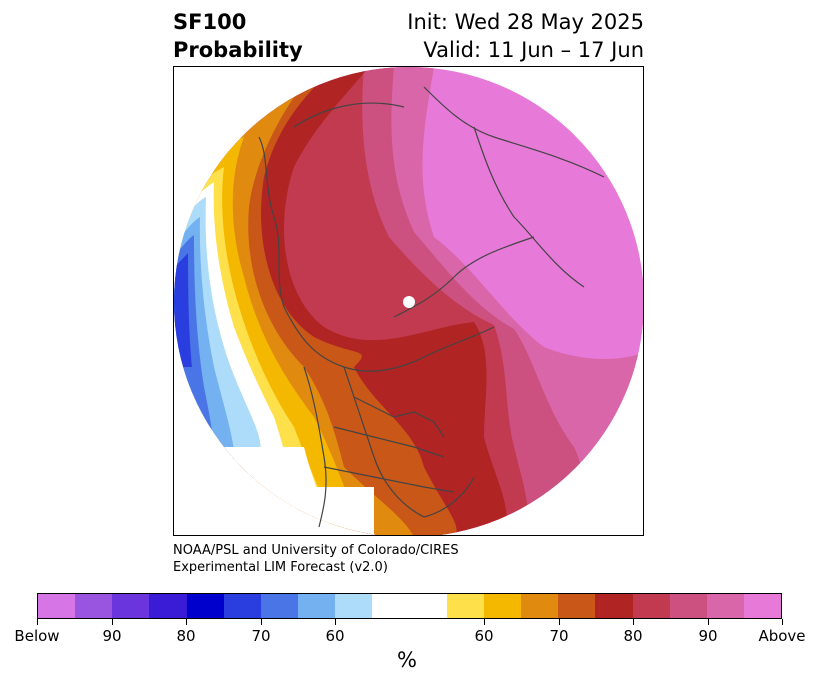 The height and width of the screenshot is (686, 819). I want to click on colorbar-tick-label: Below, so click(37, 636).